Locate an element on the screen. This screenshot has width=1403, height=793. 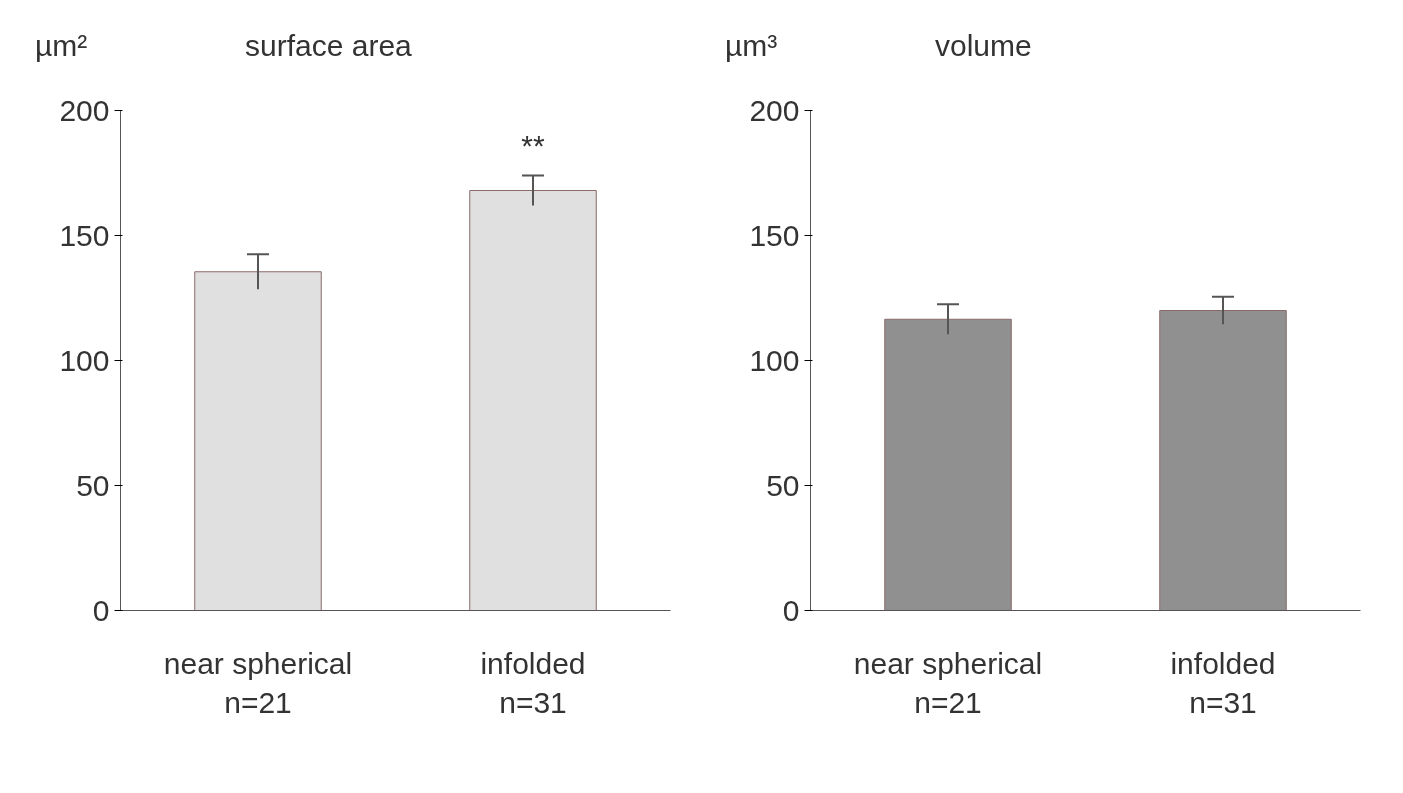
y-axis-title: µm² is located at coordinates (61, 46).